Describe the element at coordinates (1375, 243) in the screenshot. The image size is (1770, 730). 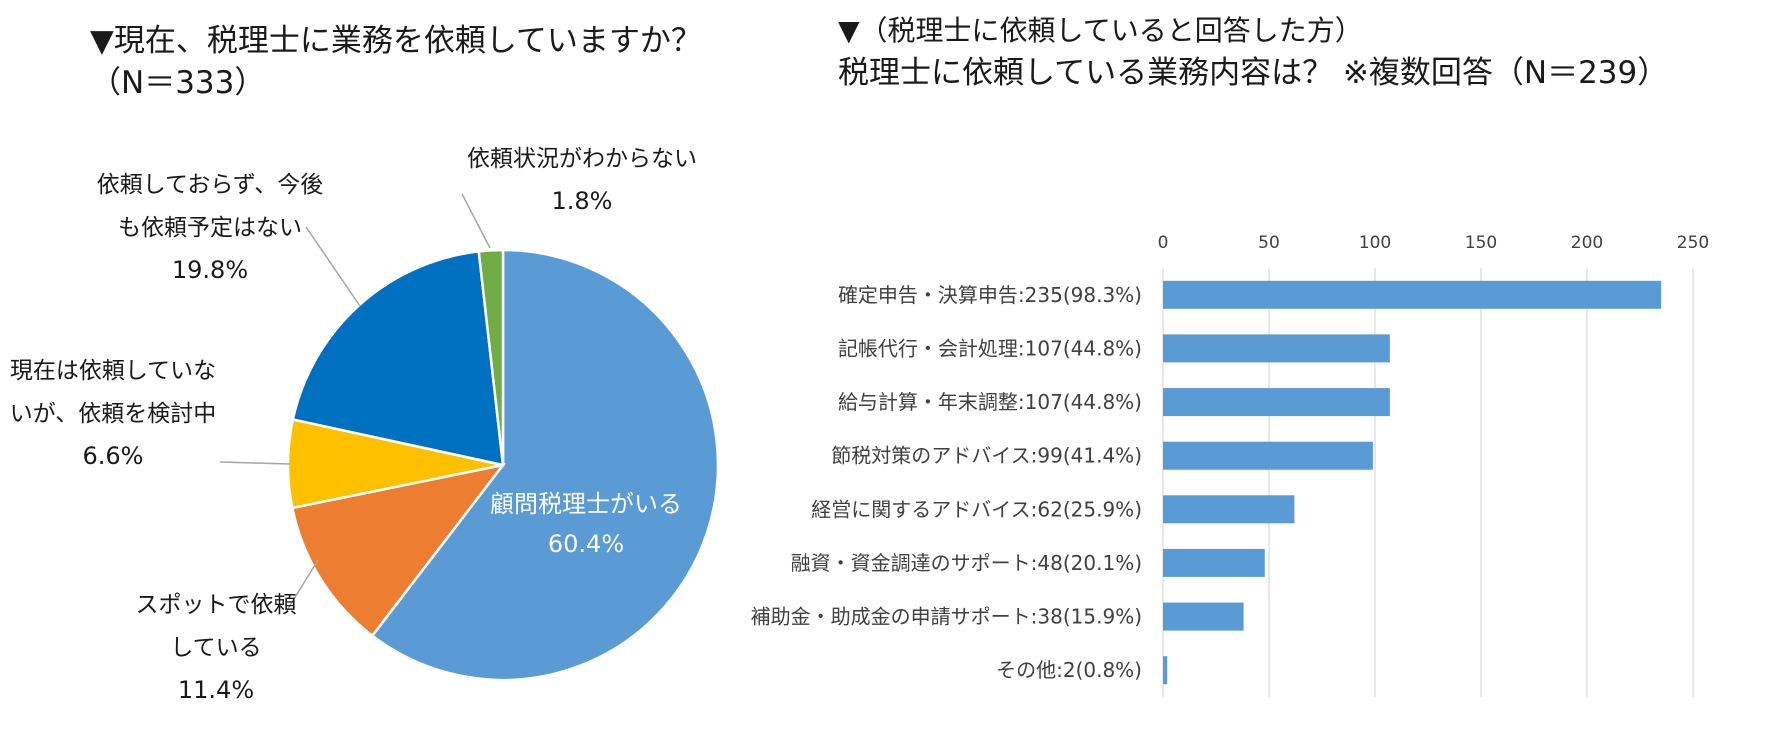
I see `bar-x-tick-label: 100` at that location.